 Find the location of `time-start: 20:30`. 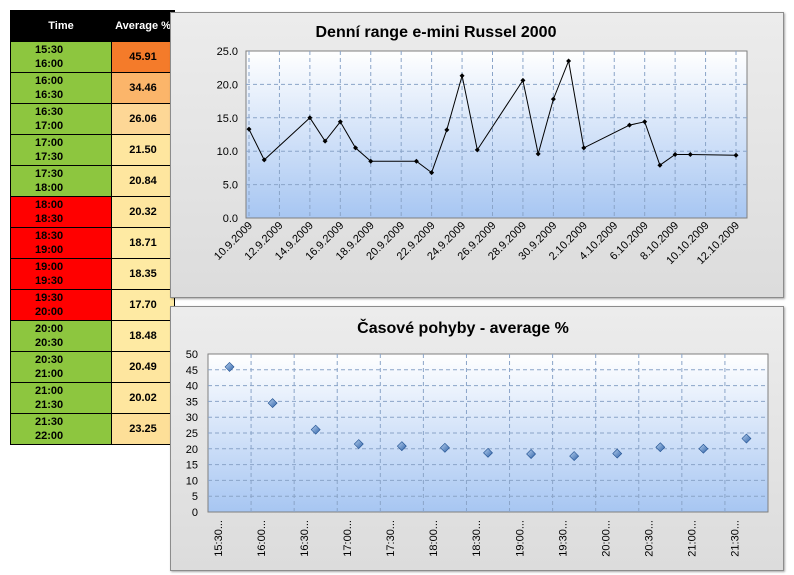

time-start: 20:30 is located at coordinates (49, 360).